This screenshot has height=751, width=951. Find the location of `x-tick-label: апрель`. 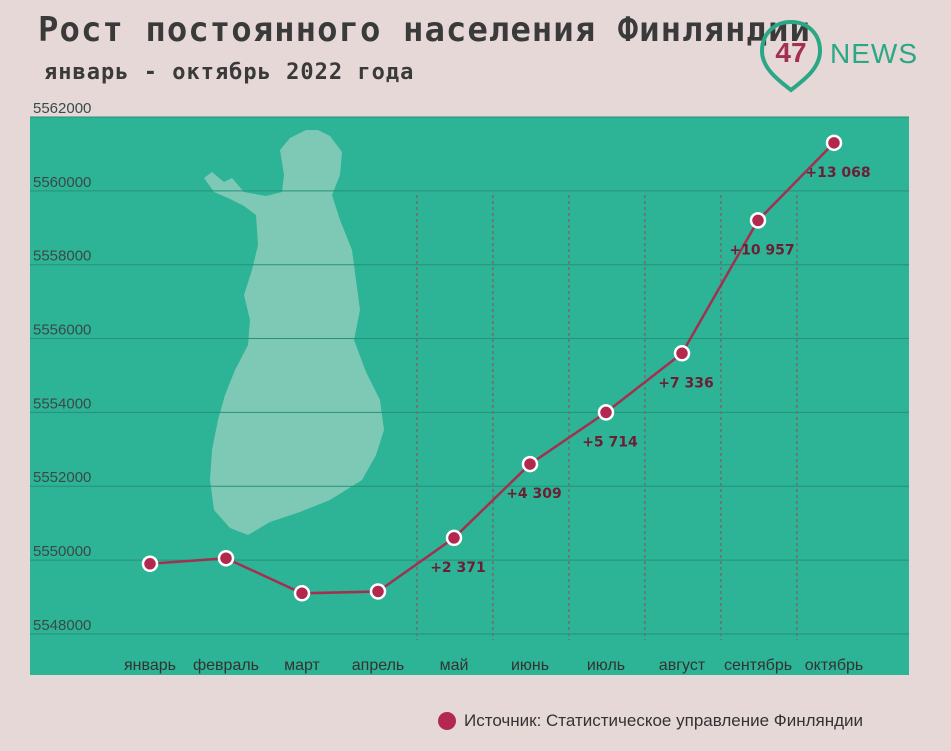

x-tick-label: апрель is located at coordinates (378, 665).